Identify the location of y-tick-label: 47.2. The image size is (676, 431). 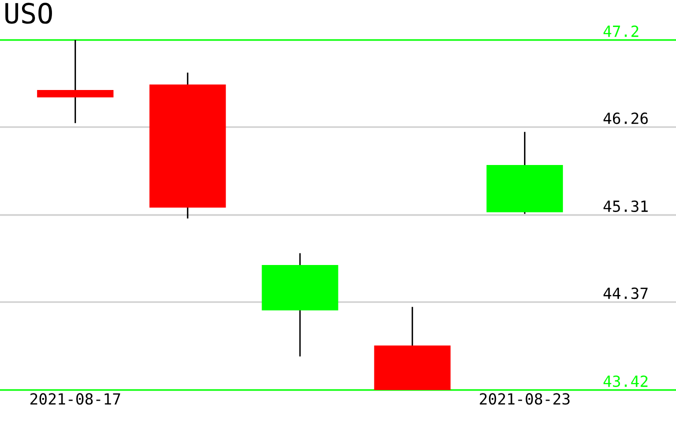
(621, 31).